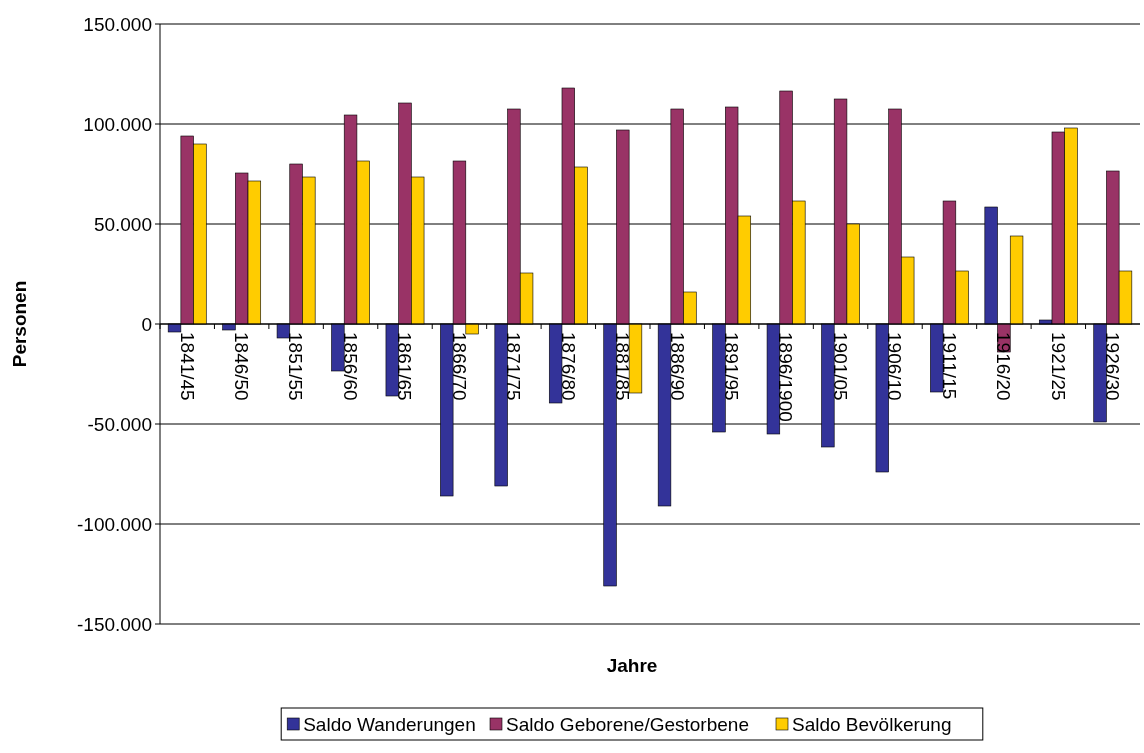  What do you see at coordinates (117, 24) in the screenshot?
I see `y-tick-label: 150.000` at bounding box center [117, 24].